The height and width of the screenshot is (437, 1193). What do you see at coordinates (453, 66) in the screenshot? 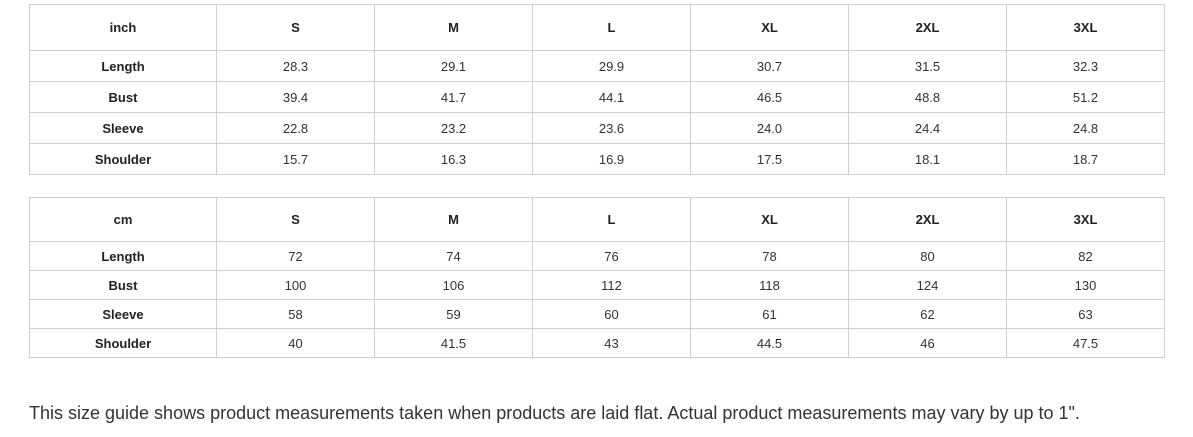
I see `measurement-cell: 29.1` at bounding box center [453, 66].